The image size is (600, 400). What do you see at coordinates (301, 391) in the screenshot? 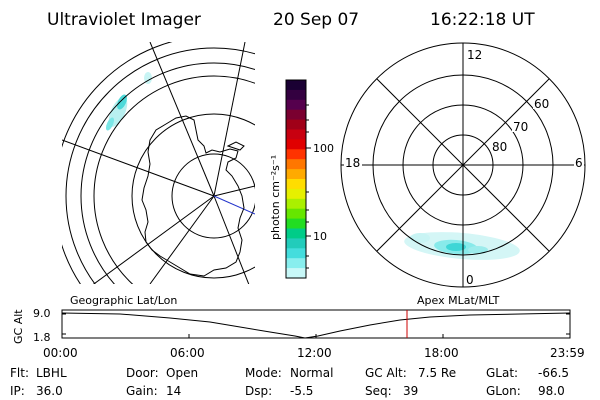
I see `dsp-value: -5.5` at bounding box center [301, 391].